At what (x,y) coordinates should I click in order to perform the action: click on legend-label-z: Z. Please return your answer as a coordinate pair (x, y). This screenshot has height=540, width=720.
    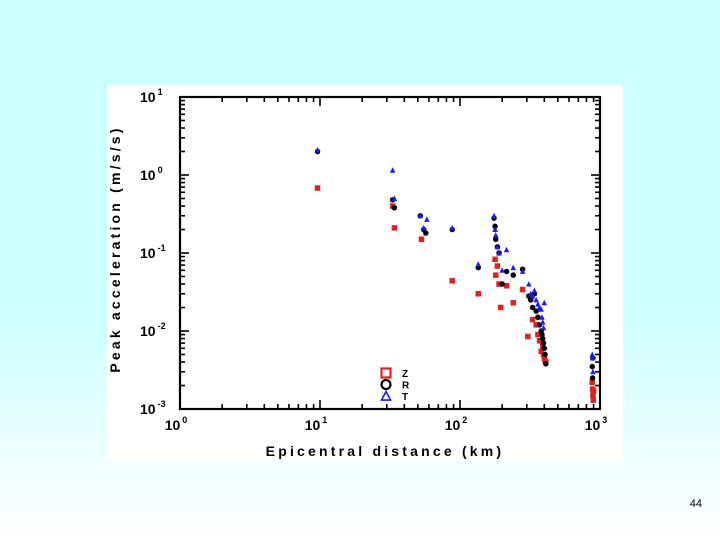
    Looking at the image, I should click on (405, 374).